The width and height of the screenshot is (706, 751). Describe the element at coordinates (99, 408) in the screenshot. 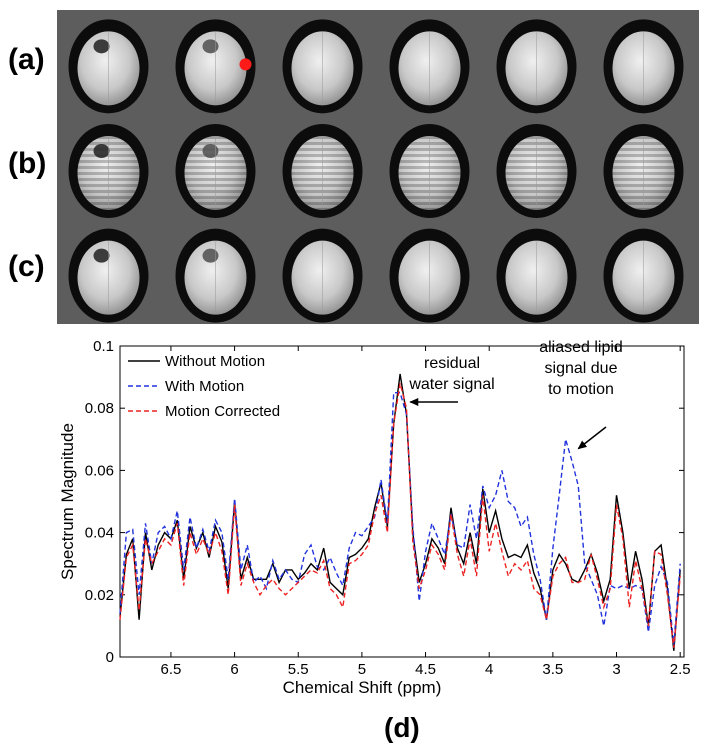

I see `y-tick-label: 0.08` at that location.